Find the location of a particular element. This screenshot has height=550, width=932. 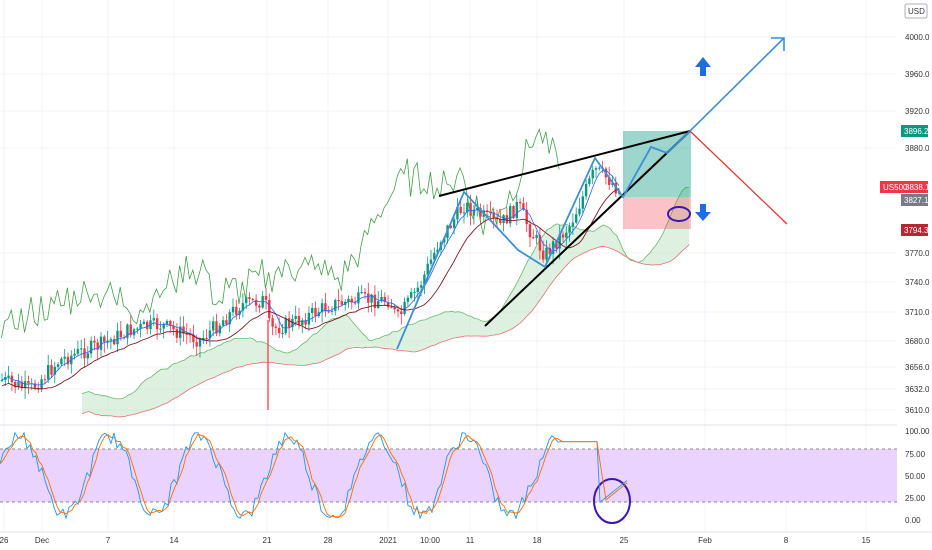

price-tick-label: 3710.0 is located at coordinates (917, 312).